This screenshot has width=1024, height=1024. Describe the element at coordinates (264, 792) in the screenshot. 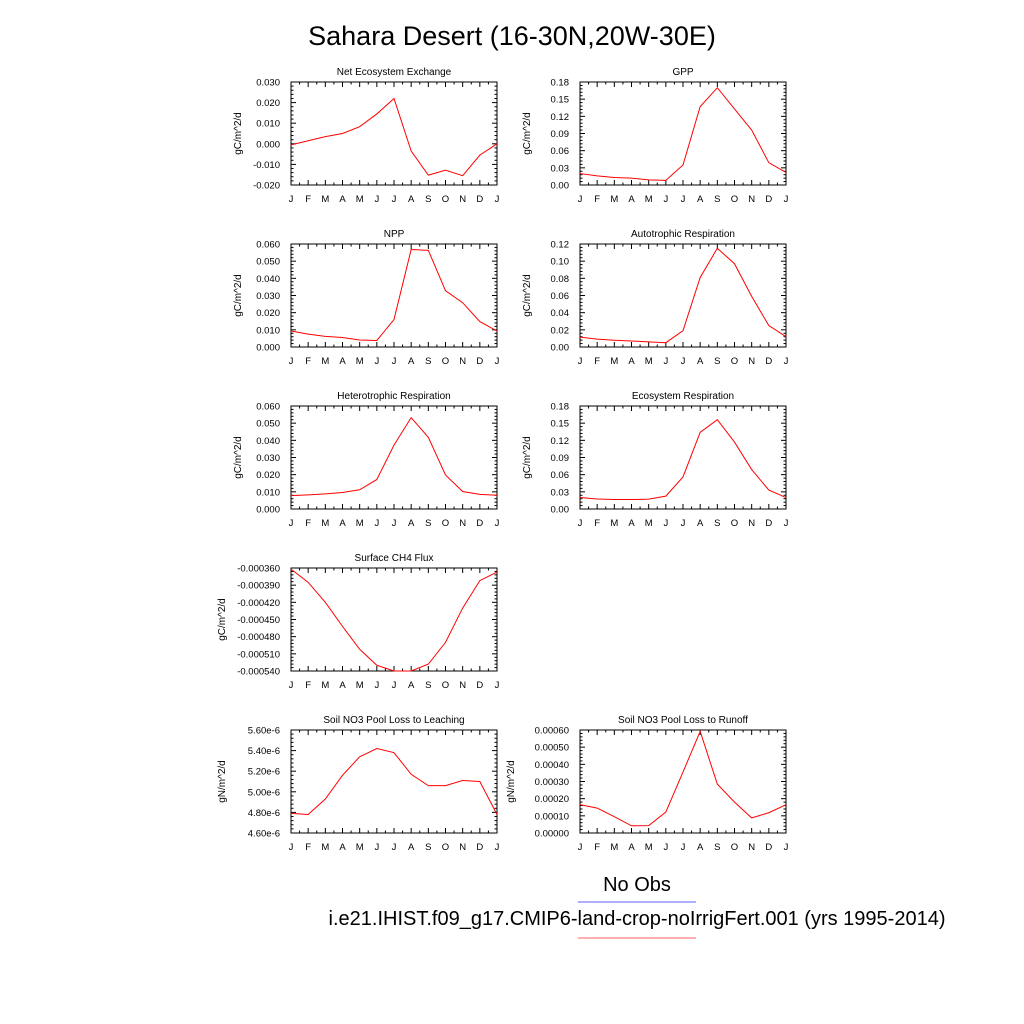

I see `y-tick-label: 5.00e-6` at that location.